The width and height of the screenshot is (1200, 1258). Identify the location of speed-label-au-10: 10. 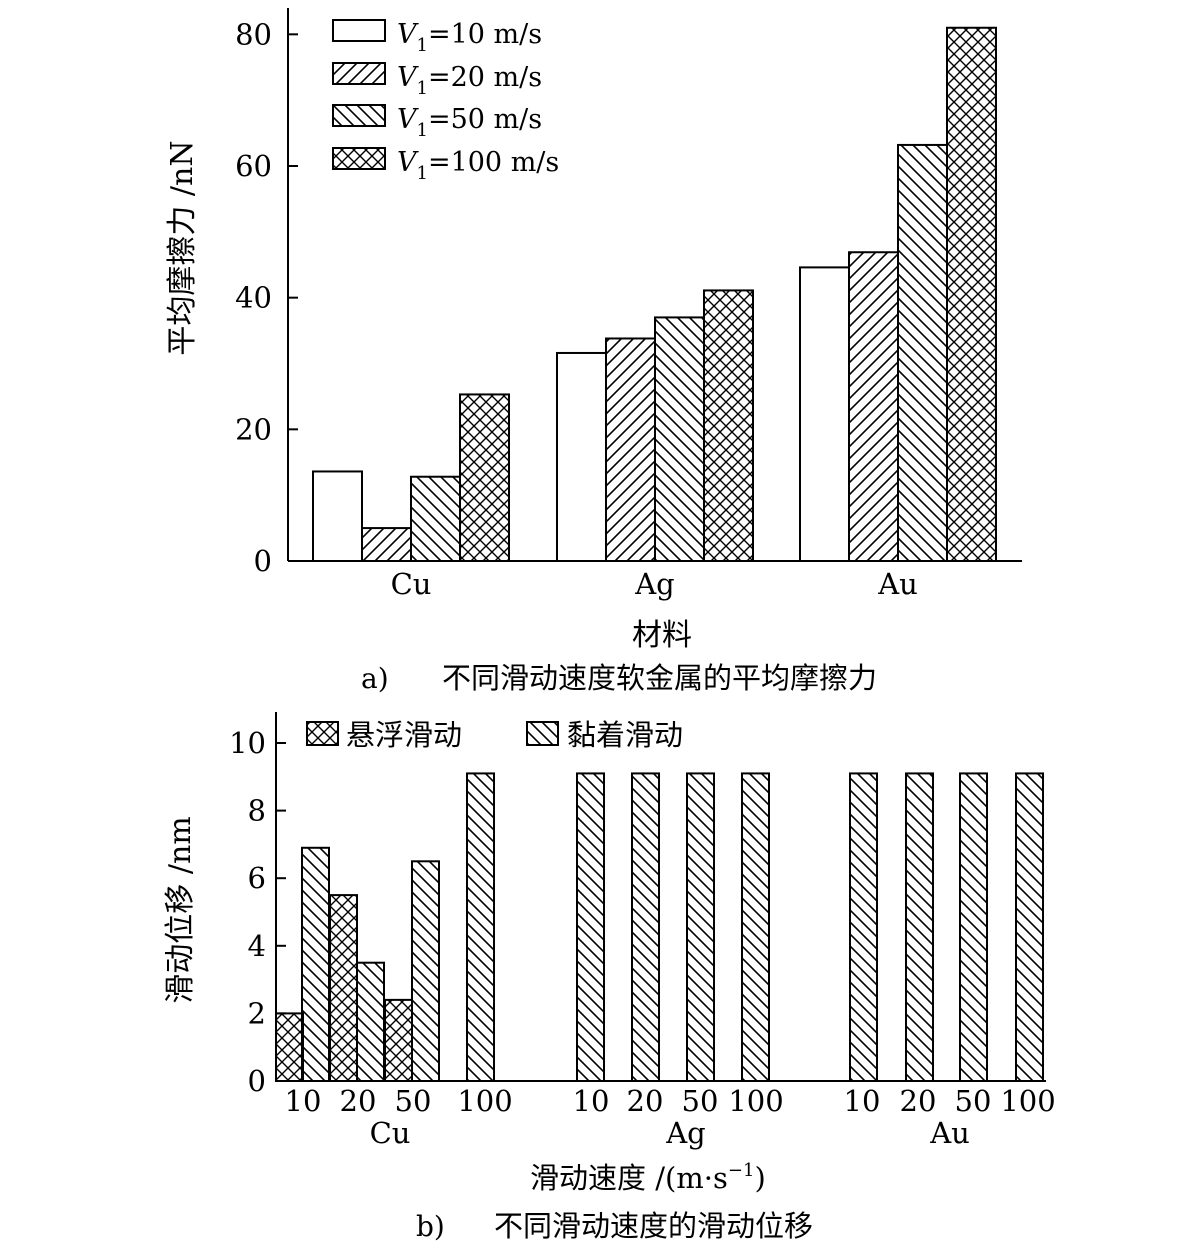
(862, 1101).